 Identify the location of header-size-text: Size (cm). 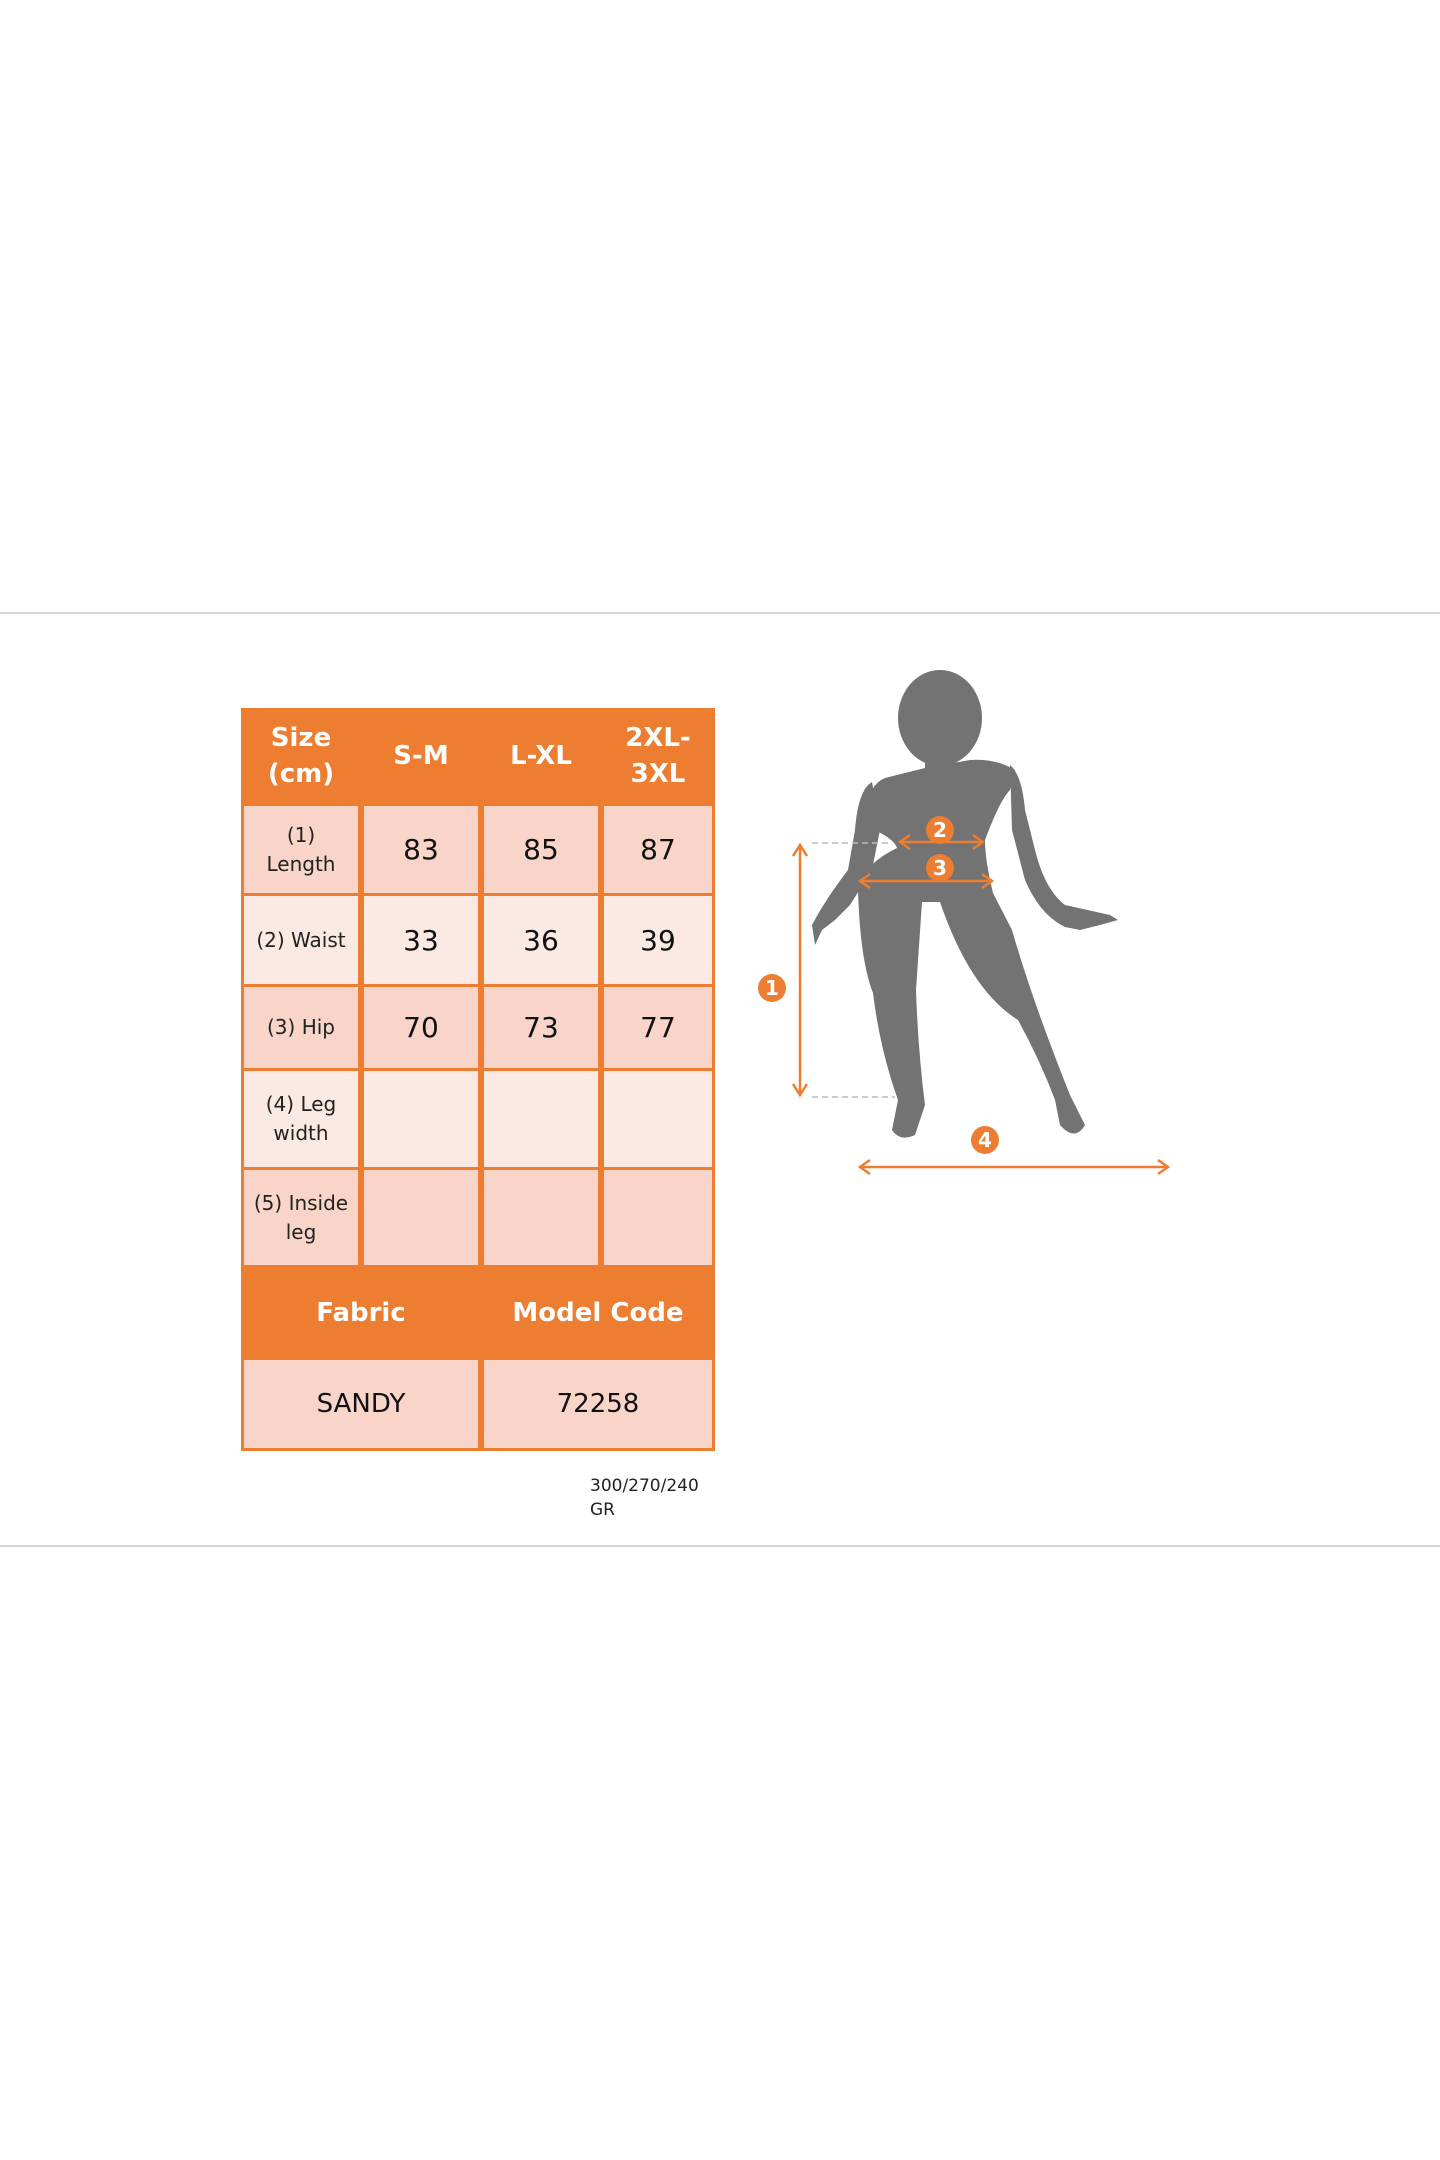
(301, 755).